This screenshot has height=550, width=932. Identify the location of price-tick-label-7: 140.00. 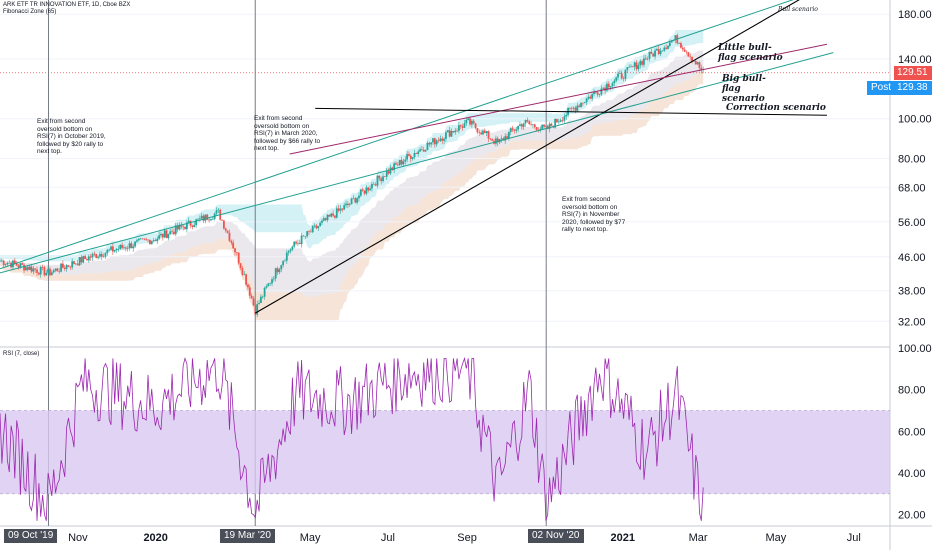
(915, 60).